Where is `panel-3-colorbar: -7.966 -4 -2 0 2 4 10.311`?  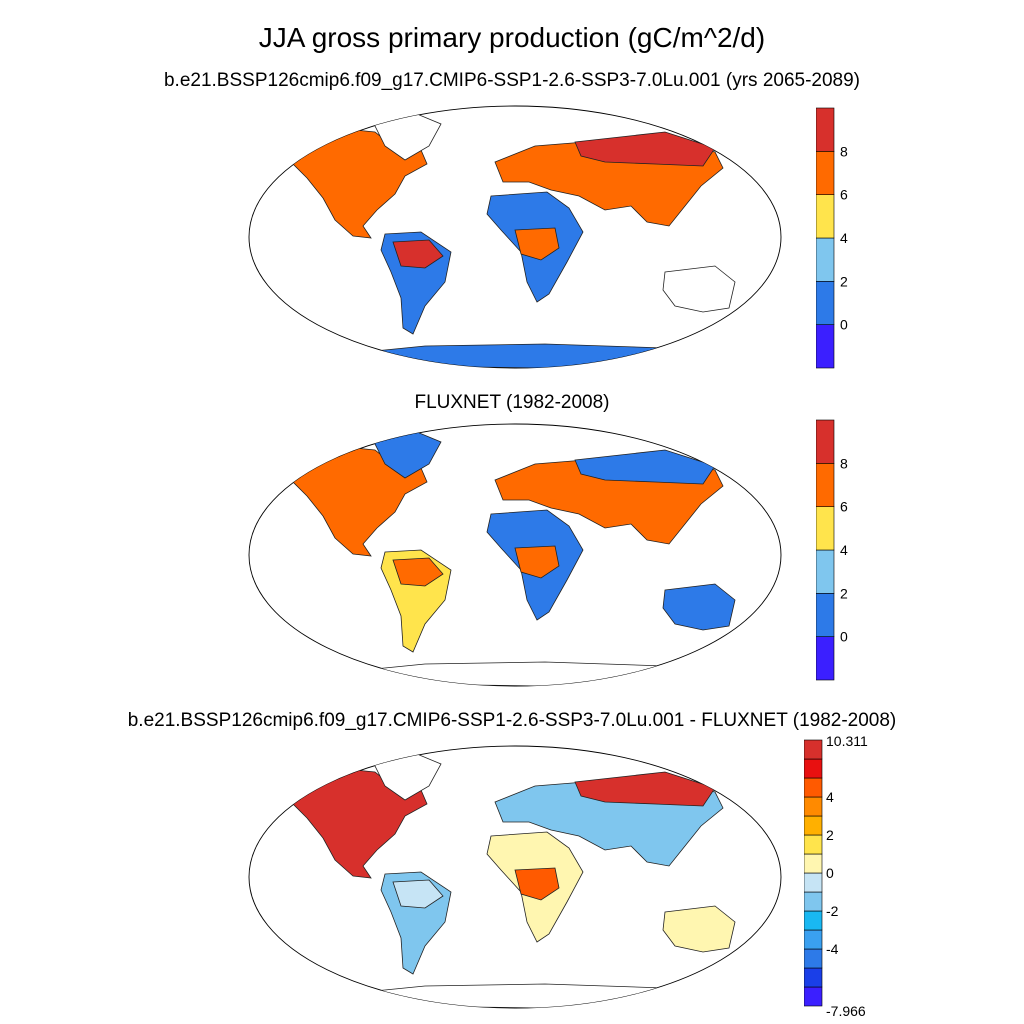
panel-3-colorbar: -7.966 -4 -2 0 2 4 10.311 is located at coordinates (836, 877).